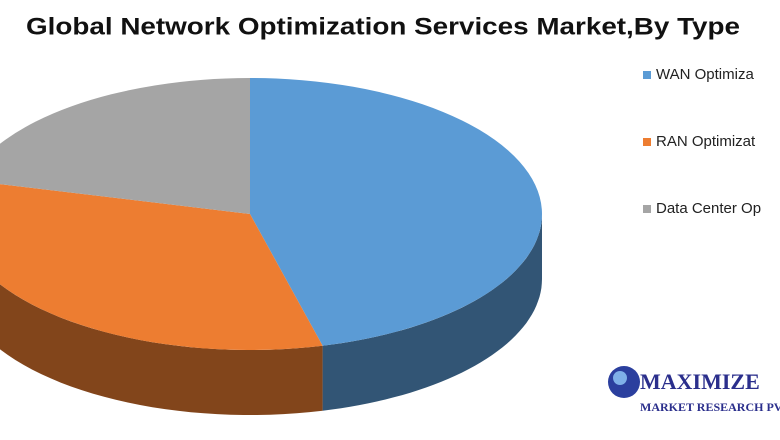  Describe the element at coordinates (125, 146) in the screenshot. I see `pie-slice` at that location.